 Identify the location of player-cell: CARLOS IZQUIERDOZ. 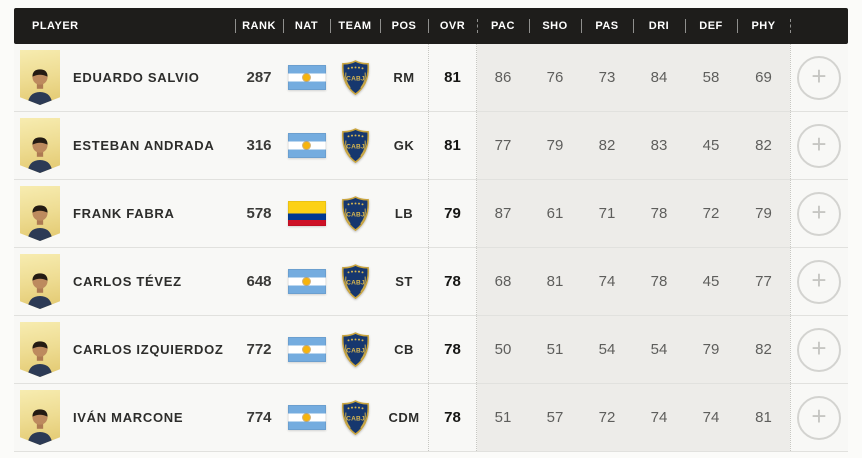
(124, 349).